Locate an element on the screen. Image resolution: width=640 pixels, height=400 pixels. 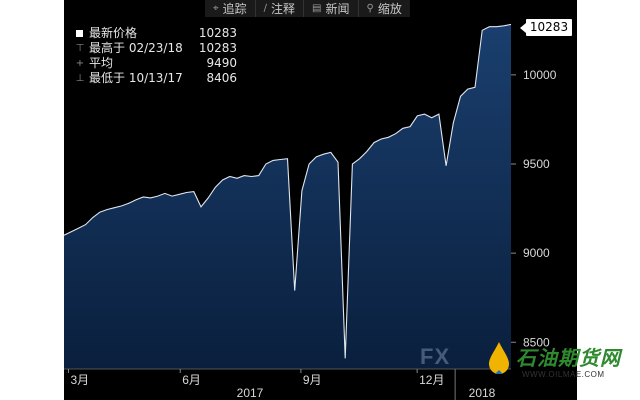
legend-low-value: 8406 is located at coordinates (221, 78).